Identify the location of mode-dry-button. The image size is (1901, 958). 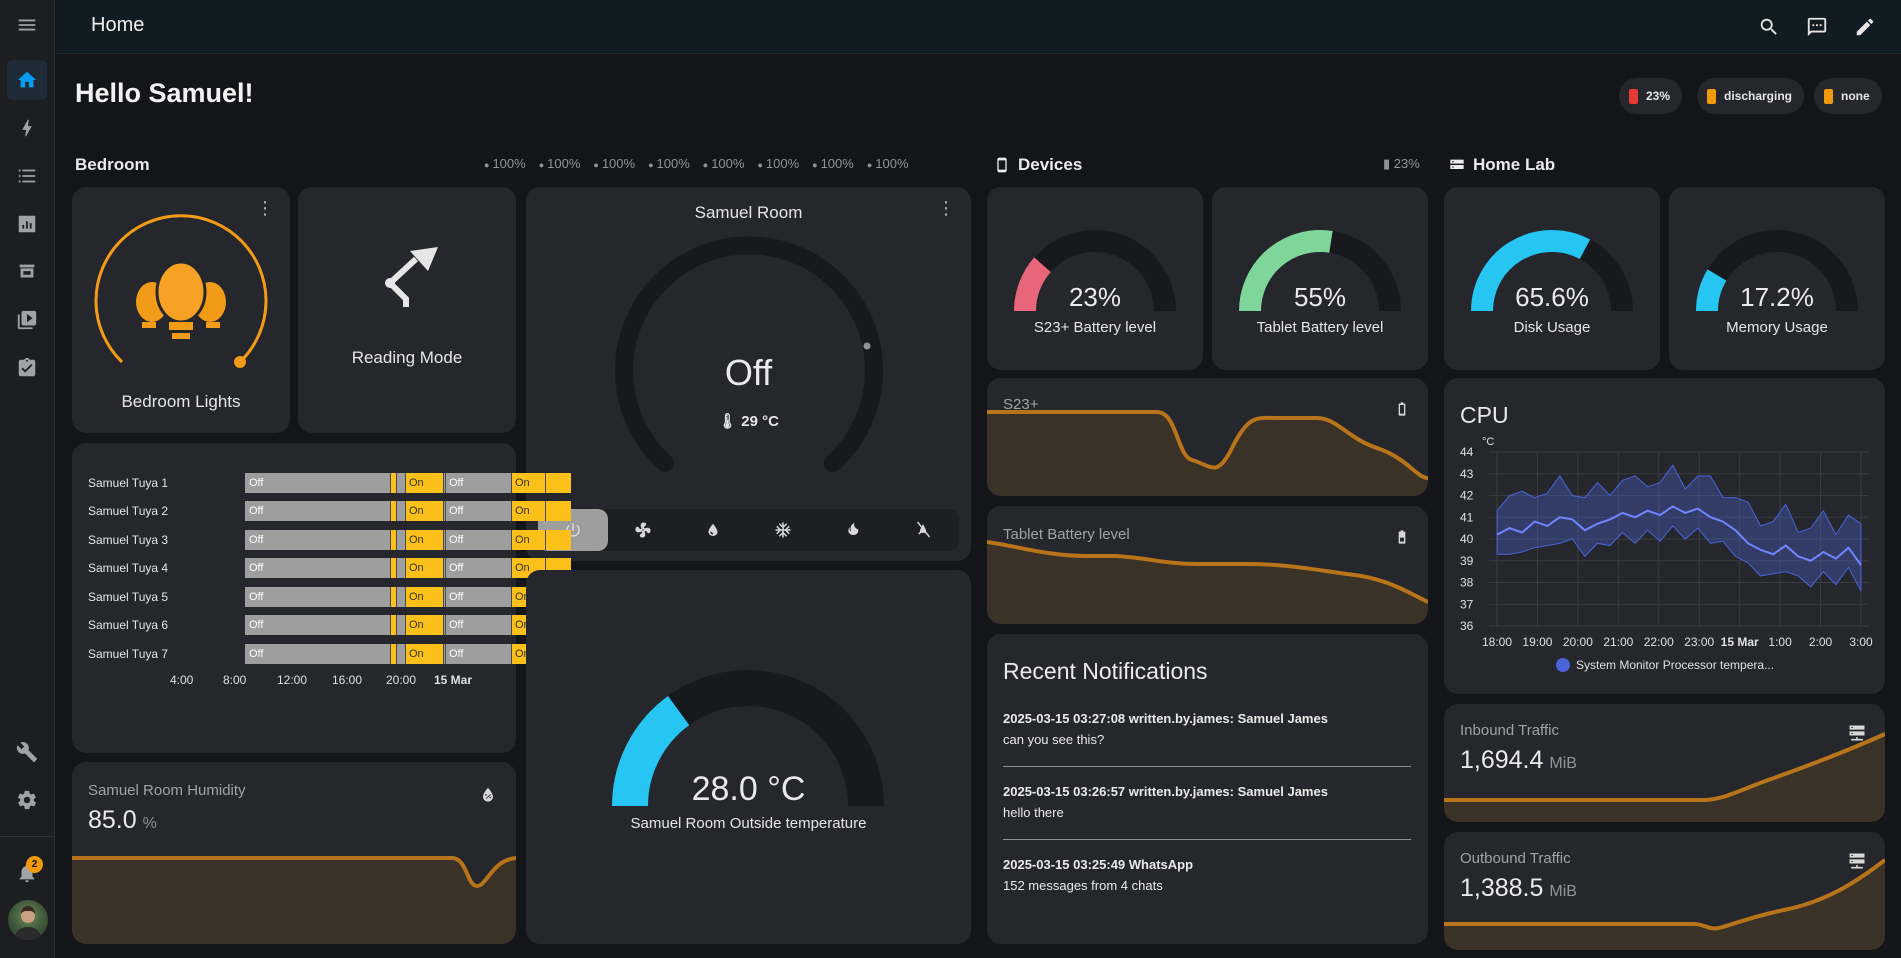
(713, 530).